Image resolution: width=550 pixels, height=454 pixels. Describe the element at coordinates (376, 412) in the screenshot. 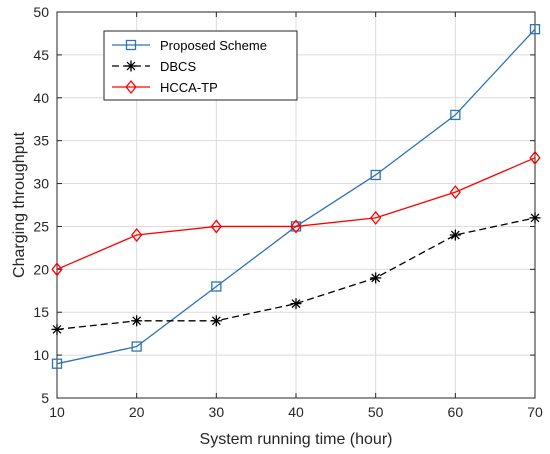

I see `x-tick-label: 50` at that location.